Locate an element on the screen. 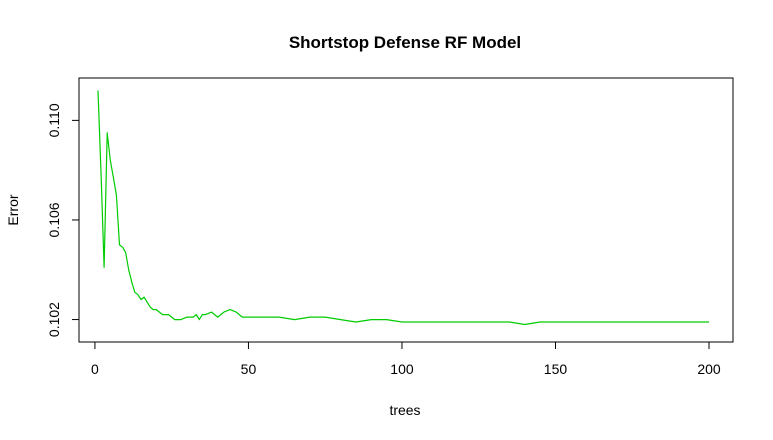  x-tick-label: 100 is located at coordinates (402, 369).